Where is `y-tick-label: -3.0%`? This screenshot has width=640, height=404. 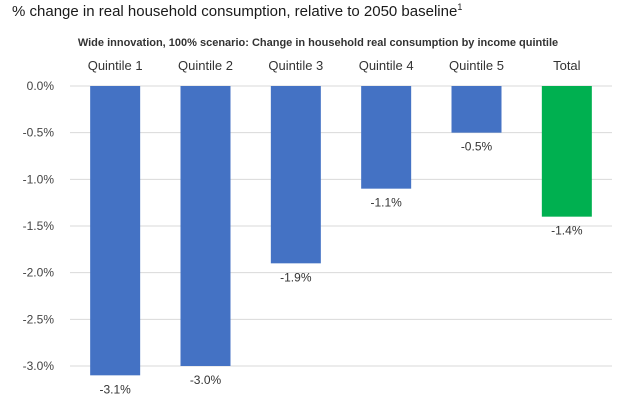
y-tick-label: -3.0% is located at coordinates (39, 366).